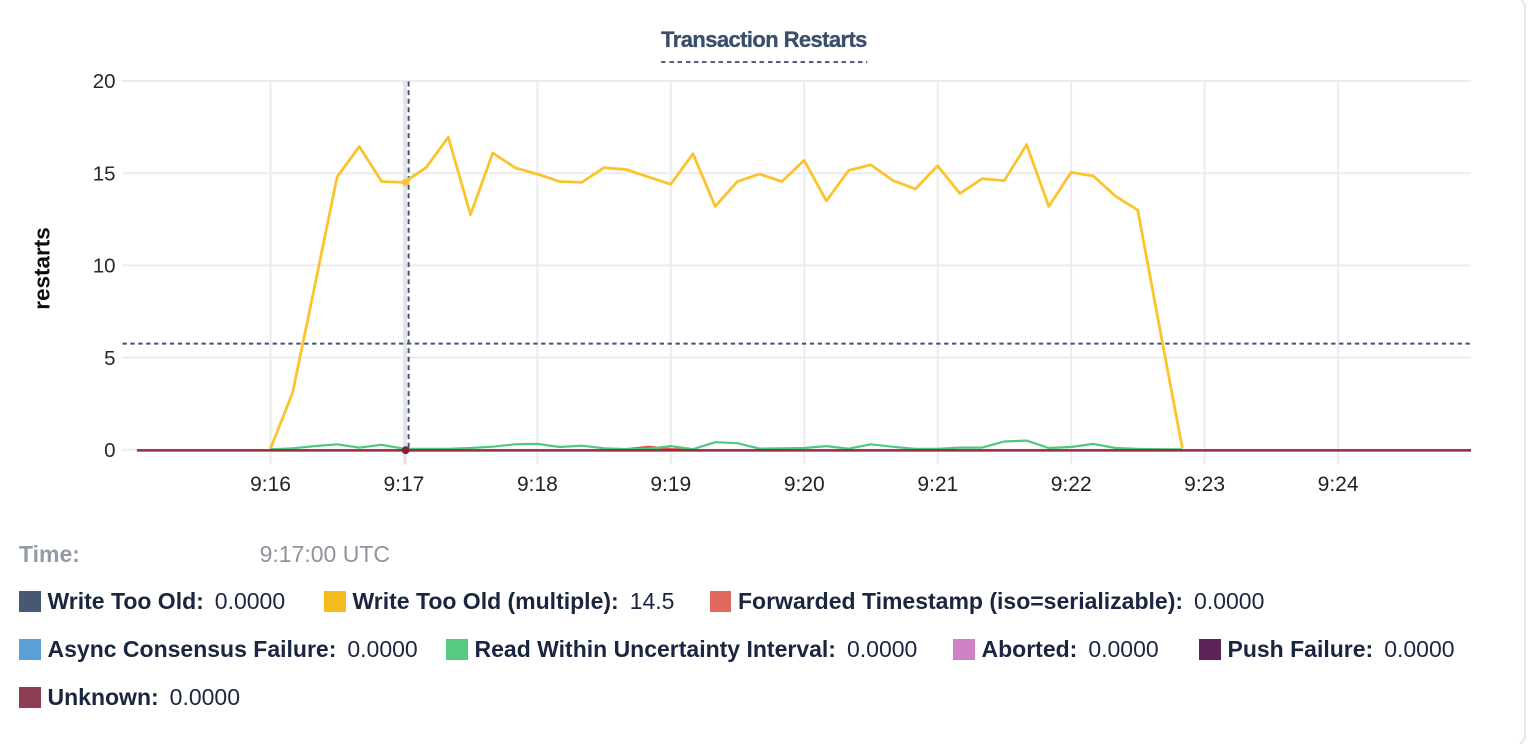 The height and width of the screenshot is (744, 1528). I want to click on svg-text: 9:19, so click(670, 484).